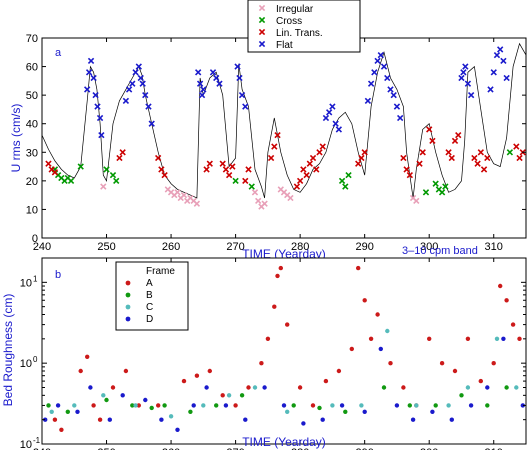 The width and height of the screenshot is (530, 450). What do you see at coordinates (26, 283) in the screenshot?
I see `y-tick-label: 10` at bounding box center [26, 283].